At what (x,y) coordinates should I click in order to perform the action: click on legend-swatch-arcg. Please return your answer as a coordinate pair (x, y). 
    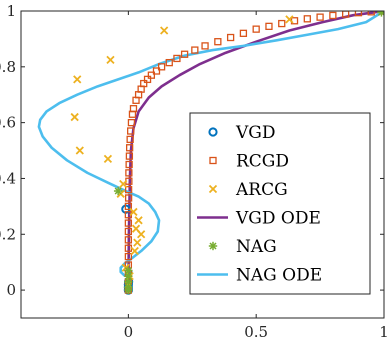
    Looking at the image, I should click on (213, 189).